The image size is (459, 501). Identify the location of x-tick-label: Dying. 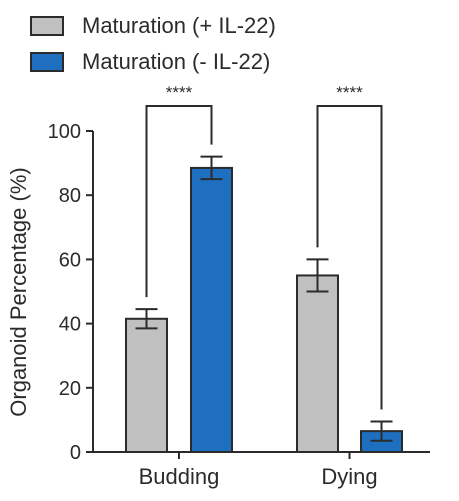
(349, 476).